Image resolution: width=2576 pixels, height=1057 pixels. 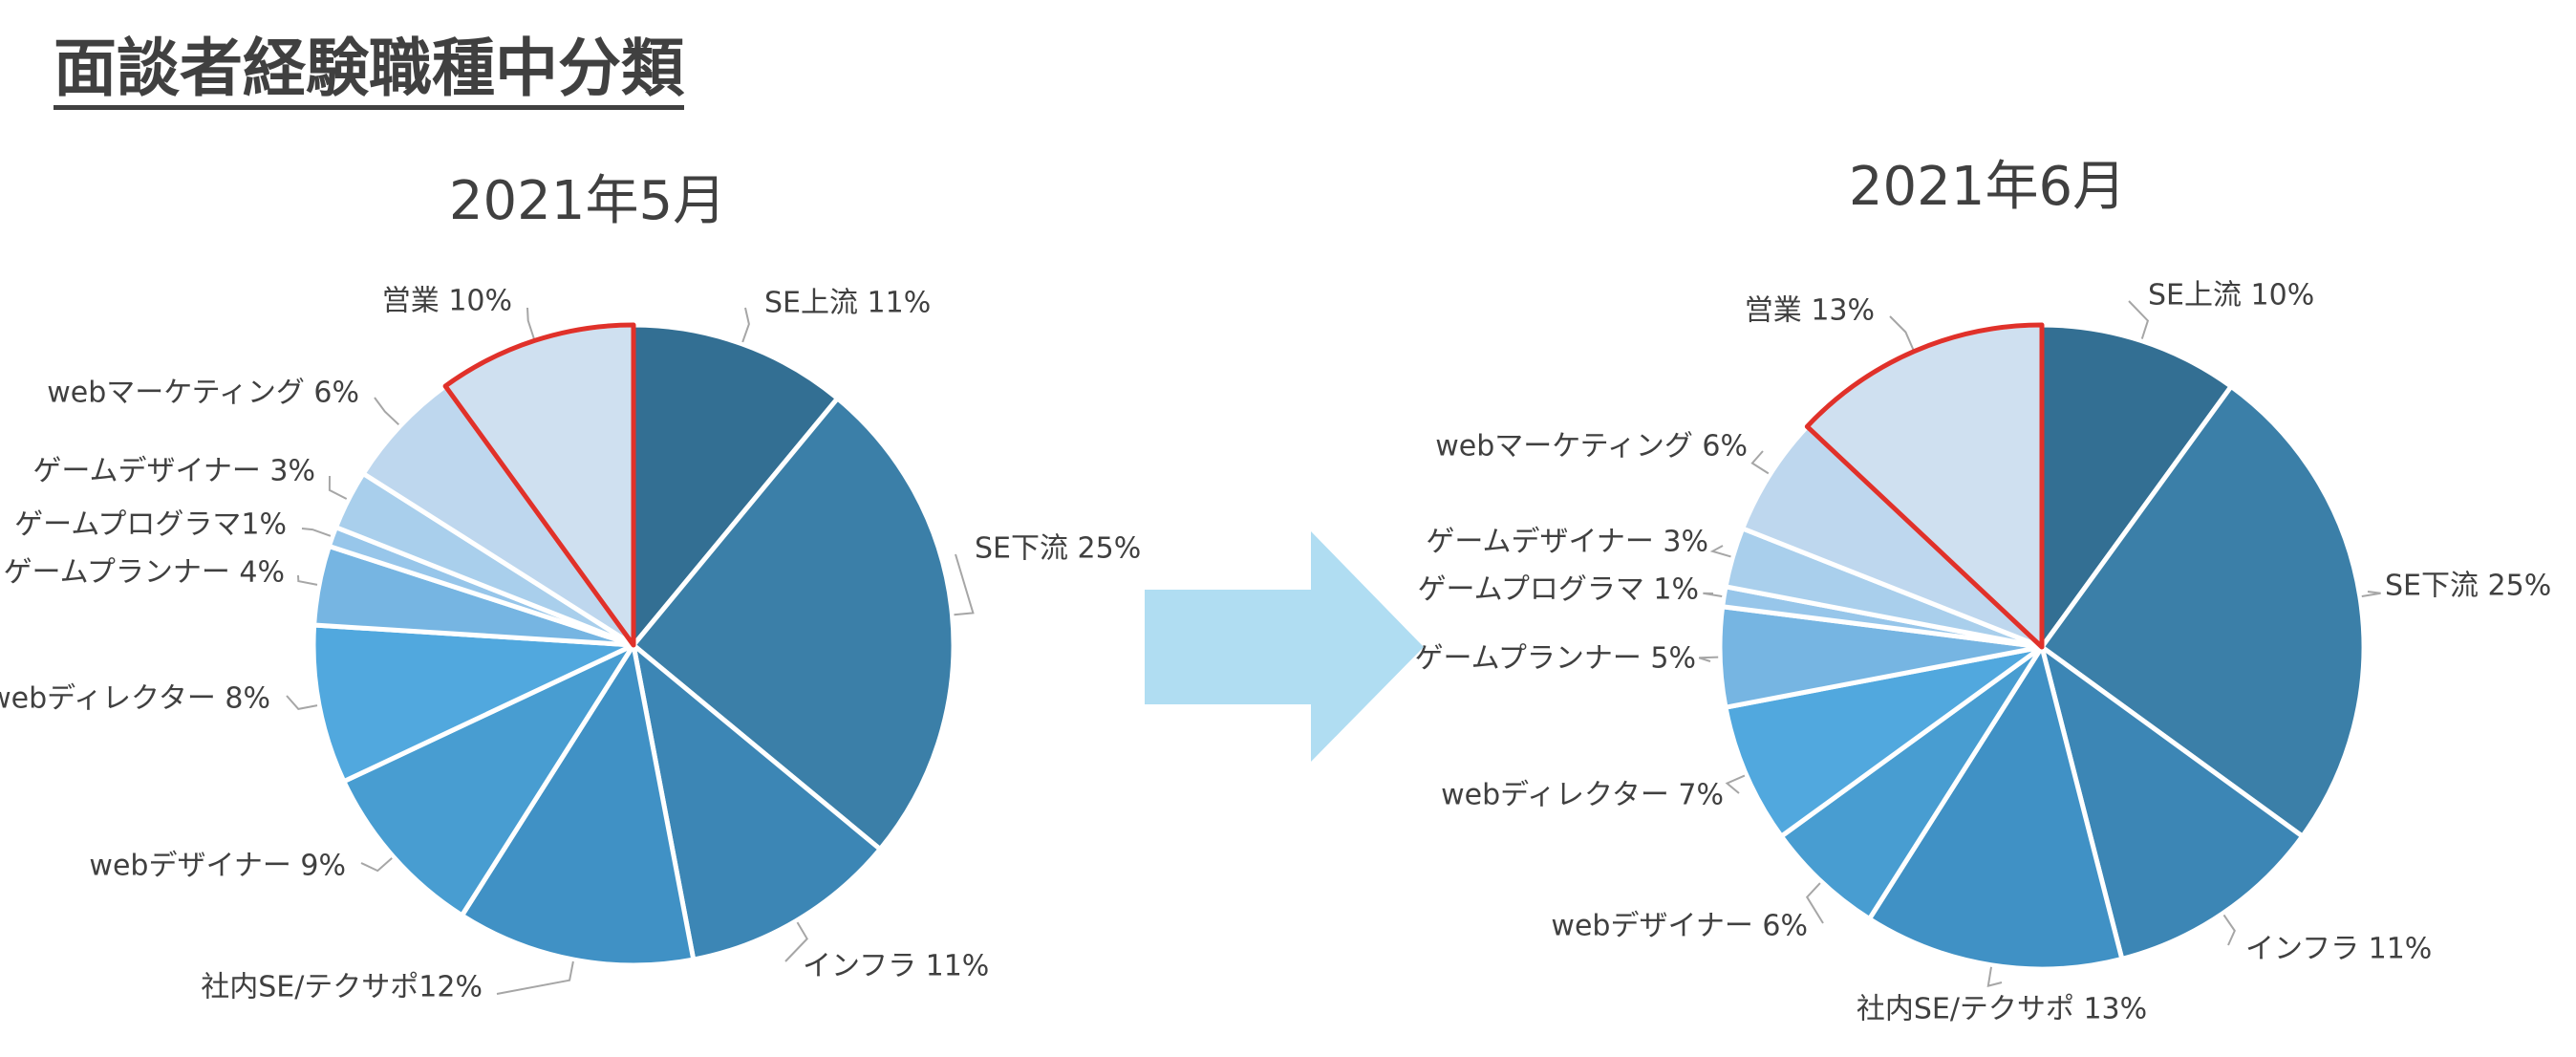 I want to click on slice-label: webディレクター 7%, so click(x=1582, y=795).